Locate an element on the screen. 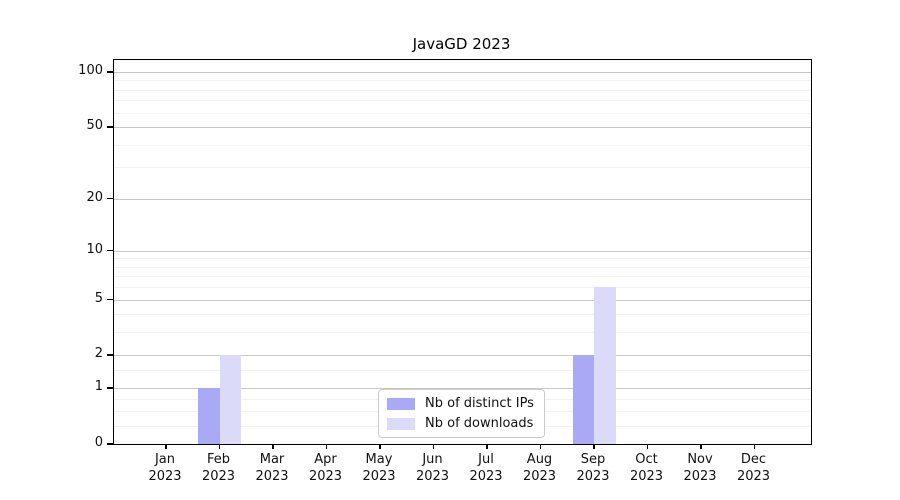  bar-downloads-feb is located at coordinates (230, 399).